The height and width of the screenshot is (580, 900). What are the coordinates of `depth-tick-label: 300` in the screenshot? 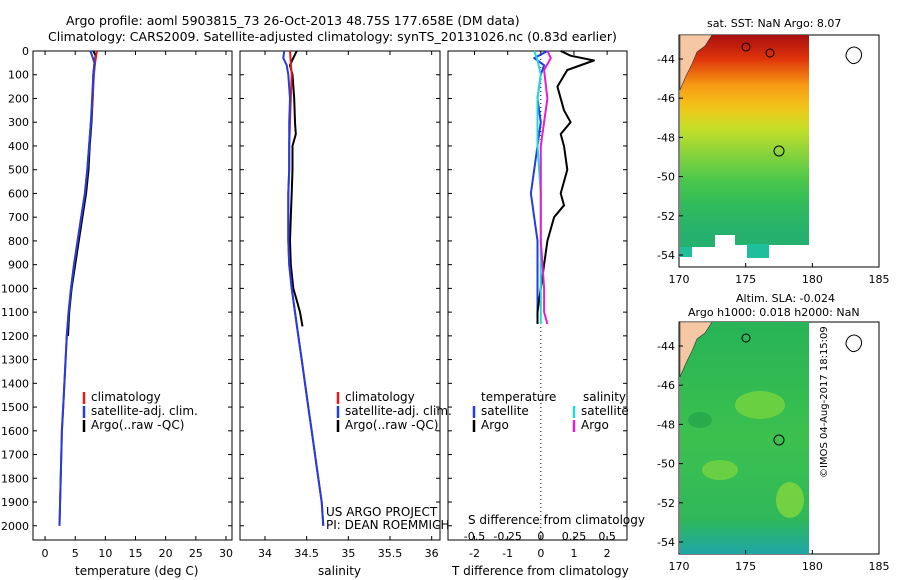 It's located at (18, 122).